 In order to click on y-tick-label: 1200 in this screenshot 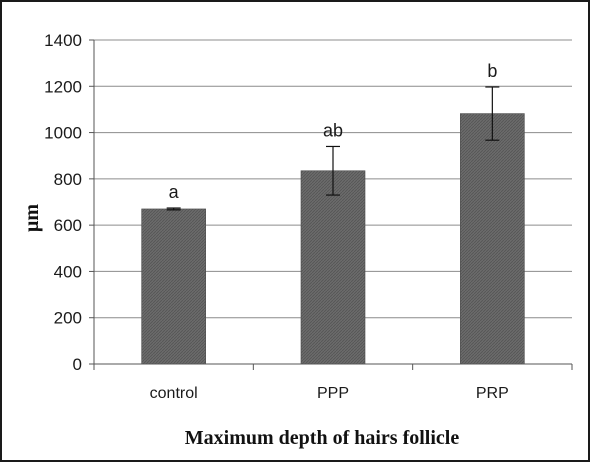, I will do `click(63, 86)`.